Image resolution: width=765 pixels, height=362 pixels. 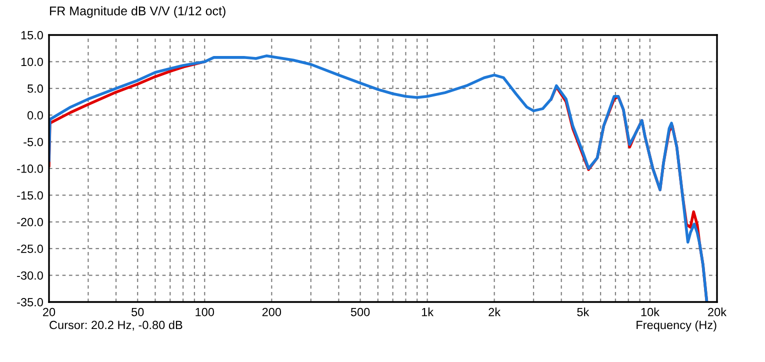 What do you see at coordinates (30, 248) in the screenshot?
I see `y-tick-label: -25.0` at bounding box center [30, 248].